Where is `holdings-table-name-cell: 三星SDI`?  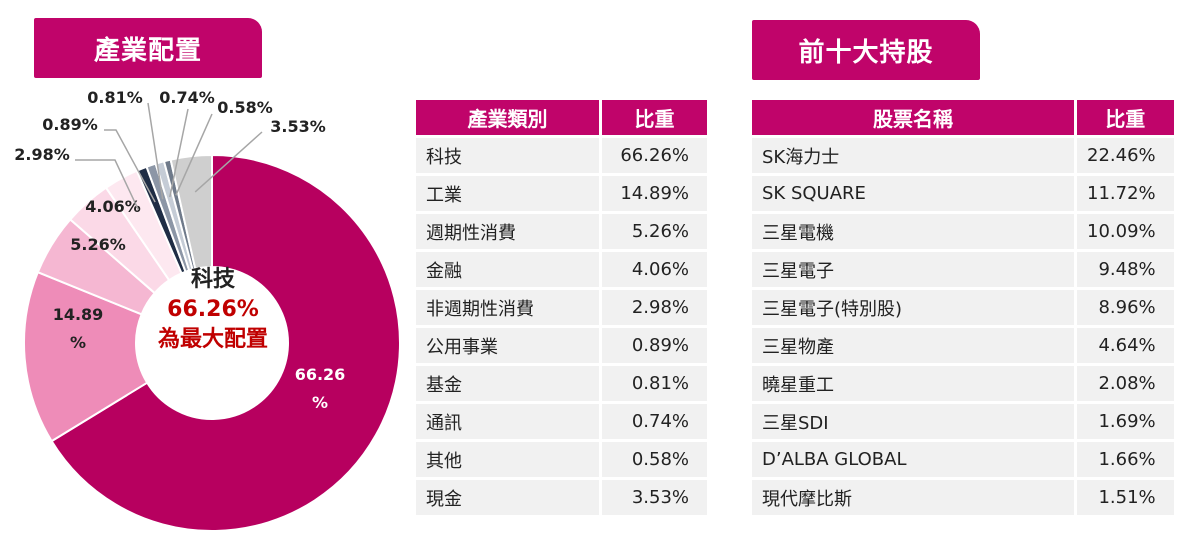 holdings-table-name-cell: 三星SDI is located at coordinates (914, 423).